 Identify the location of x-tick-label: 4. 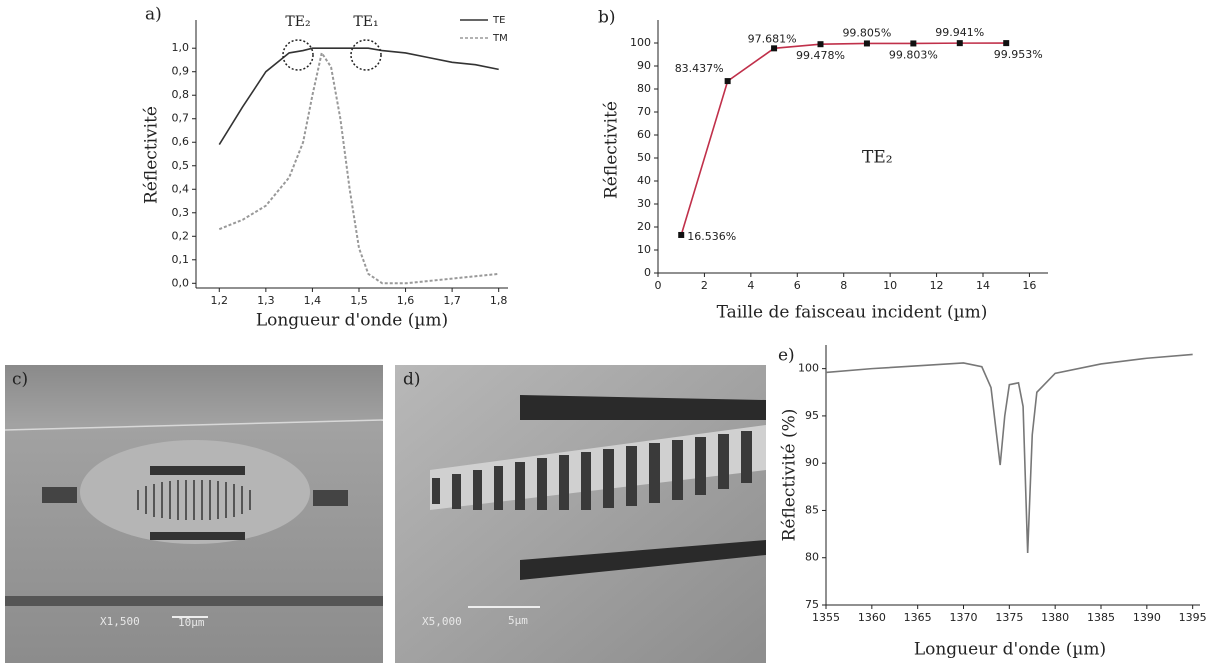
(750, 285).